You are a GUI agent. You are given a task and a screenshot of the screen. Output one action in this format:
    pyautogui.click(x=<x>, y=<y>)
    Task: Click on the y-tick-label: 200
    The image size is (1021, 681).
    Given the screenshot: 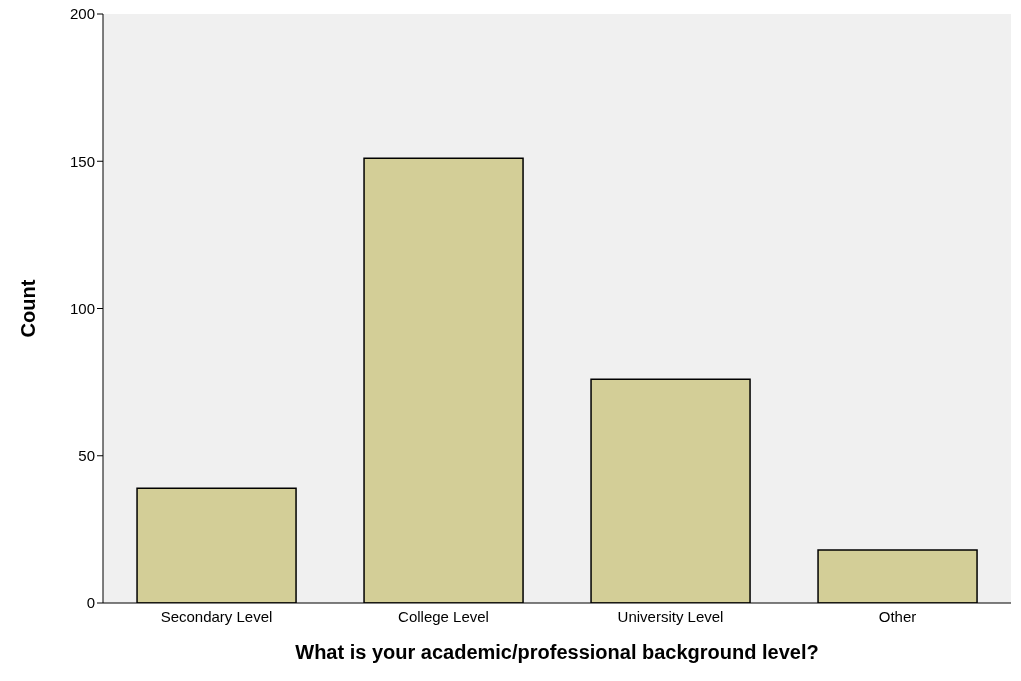 What is the action you would take?
    pyautogui.click(x=82, y=14)
    